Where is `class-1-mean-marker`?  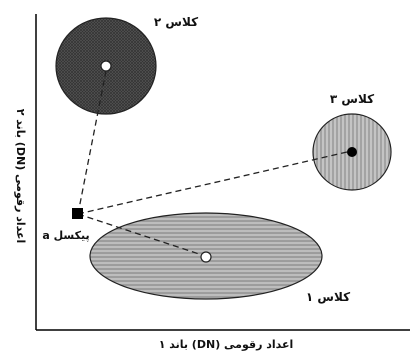
class-1-mean-marker is located at coordinates (206, 257).